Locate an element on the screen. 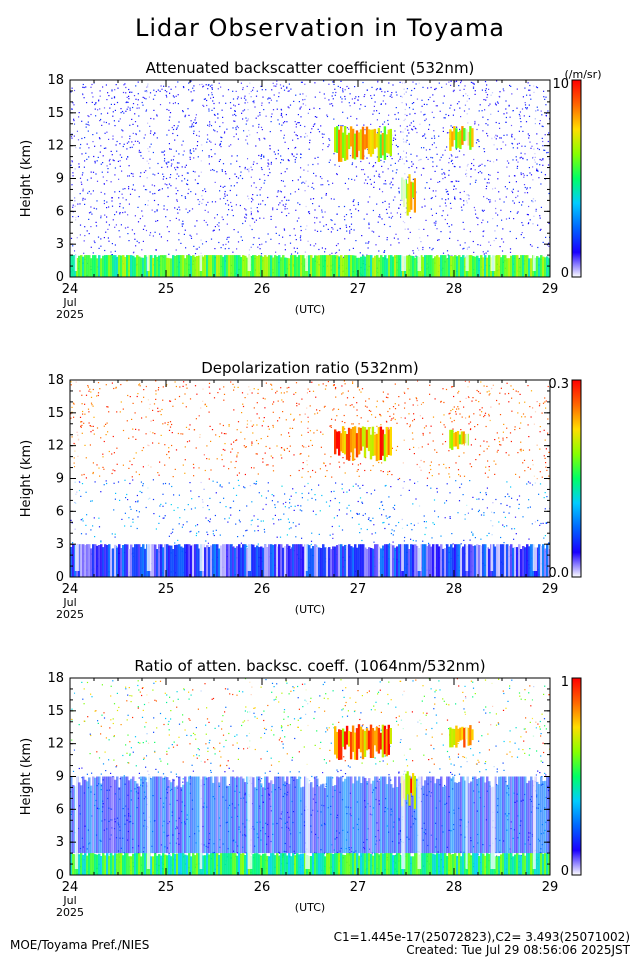 This screenshot has width=640, height=960. colorbar-unit: (/m/sr) is located at coordinates (583, 74).